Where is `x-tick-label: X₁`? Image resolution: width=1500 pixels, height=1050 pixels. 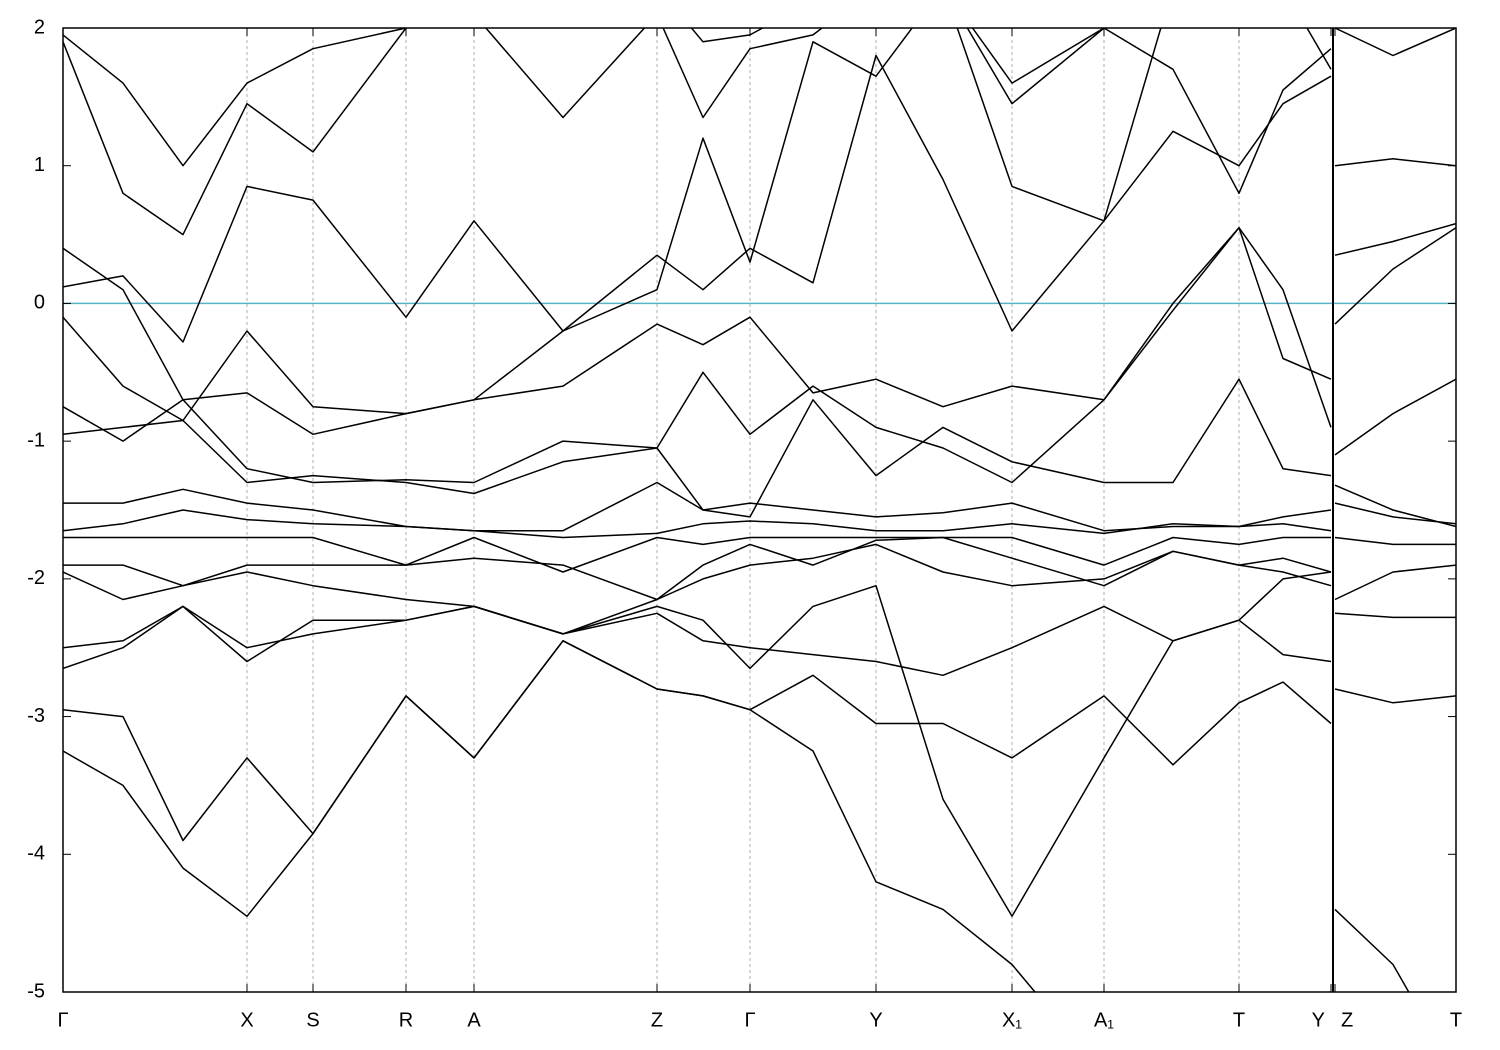 x-tick-label: X₁ is located at coordinates (1012, 1020).